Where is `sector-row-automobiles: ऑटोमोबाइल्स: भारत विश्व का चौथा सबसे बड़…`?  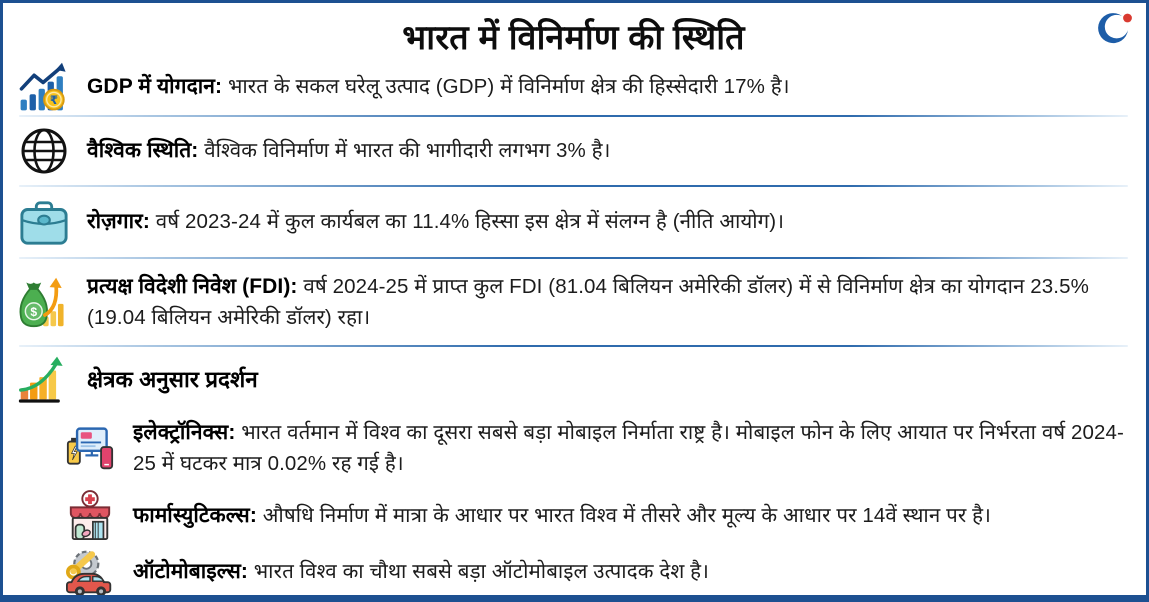
sector-row-automobiles: ऑटोमोबाइल्स: भारत विश्व का चौथा सबसे बड़… is located at coordinates (596, 569).